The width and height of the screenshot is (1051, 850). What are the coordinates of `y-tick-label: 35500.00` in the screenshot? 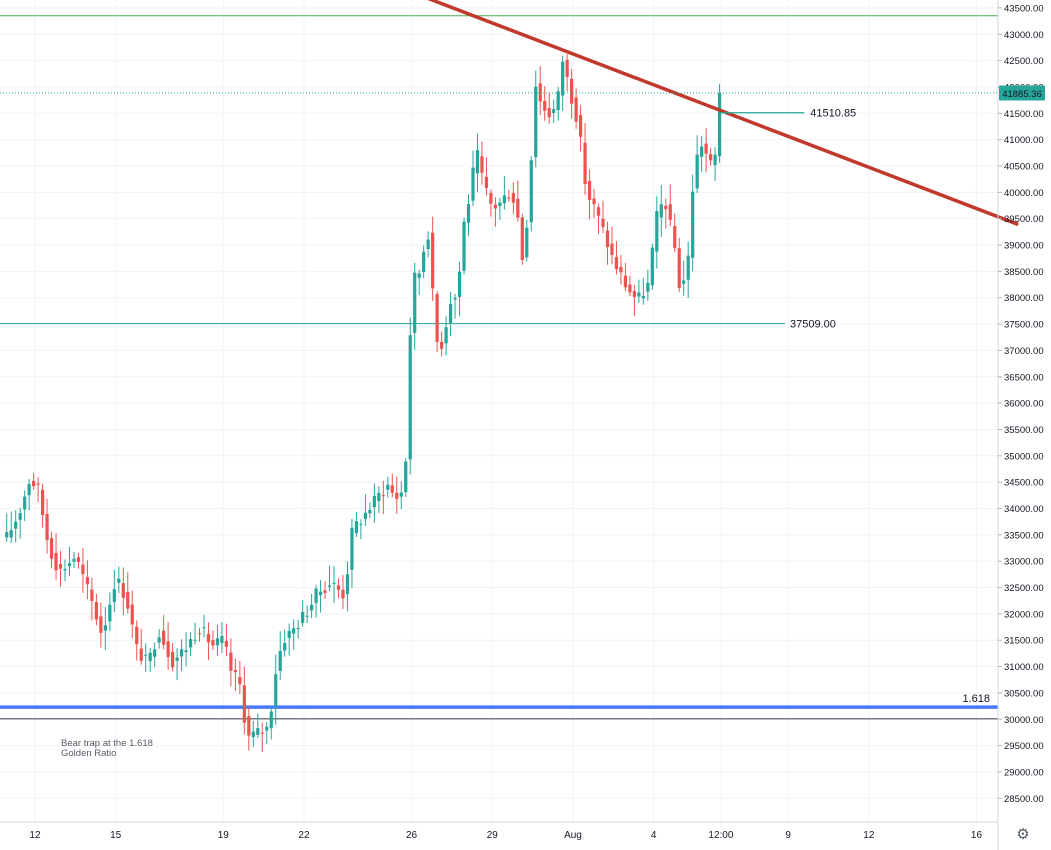 It's located at (1024, 430).